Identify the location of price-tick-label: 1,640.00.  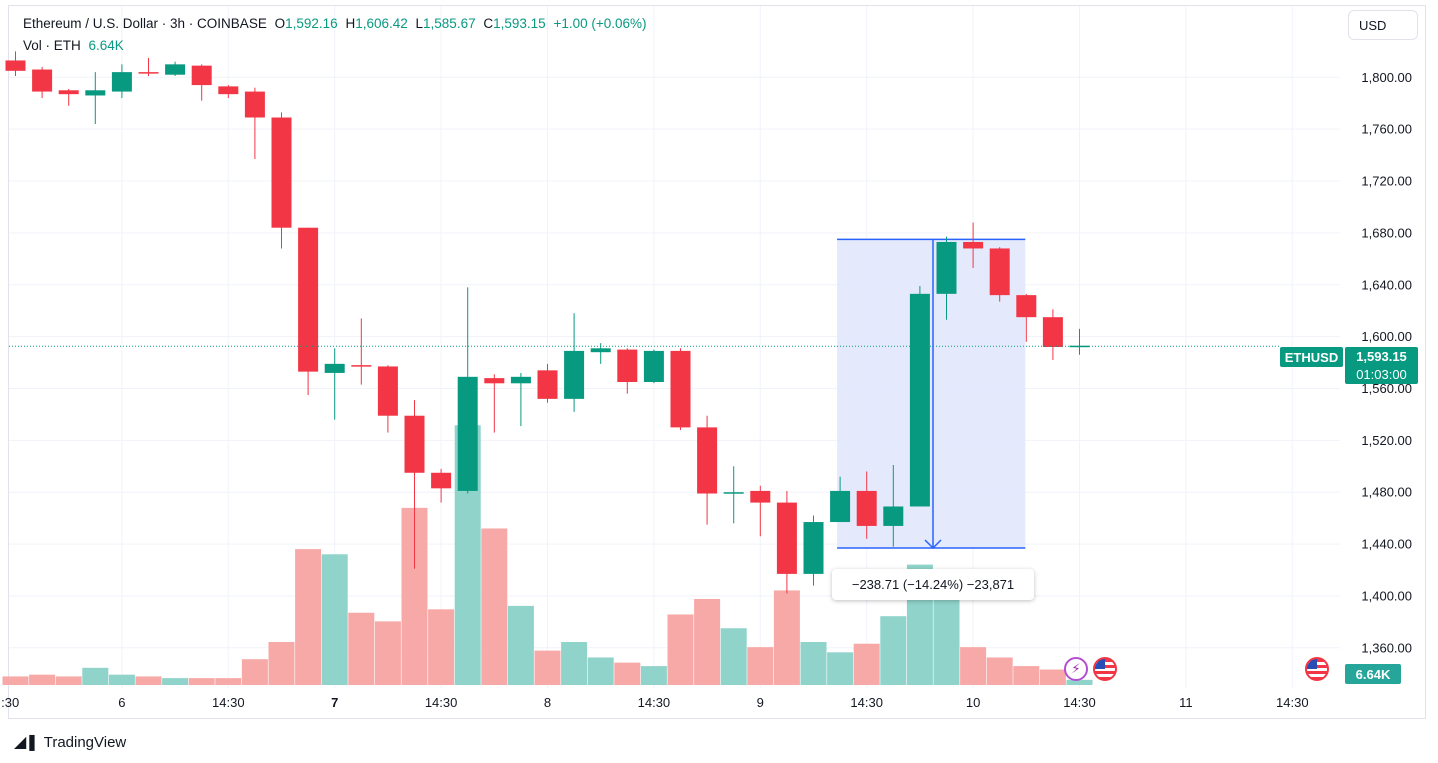
(1386, 284).